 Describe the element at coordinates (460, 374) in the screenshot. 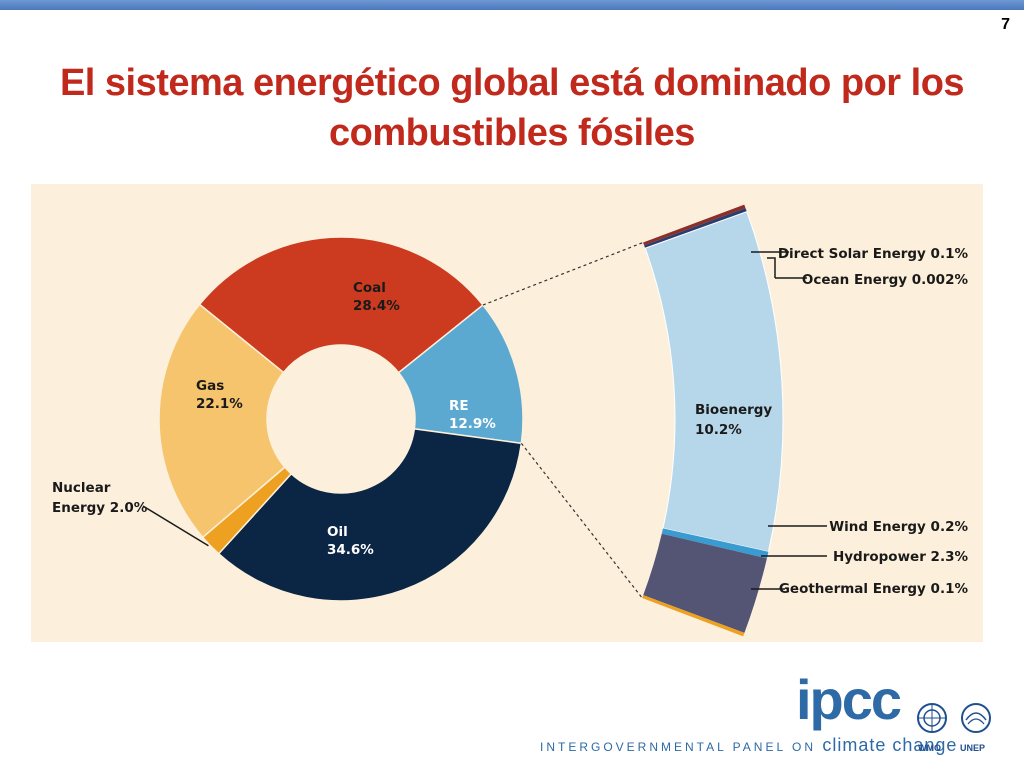

I see `slice-re` at that location.